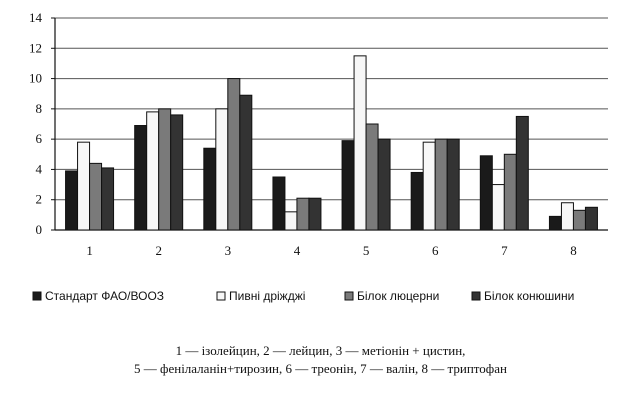 The height and width of the screenshot is (402, 641). I want to click on bar-cat7-series4, so click(522, 173).